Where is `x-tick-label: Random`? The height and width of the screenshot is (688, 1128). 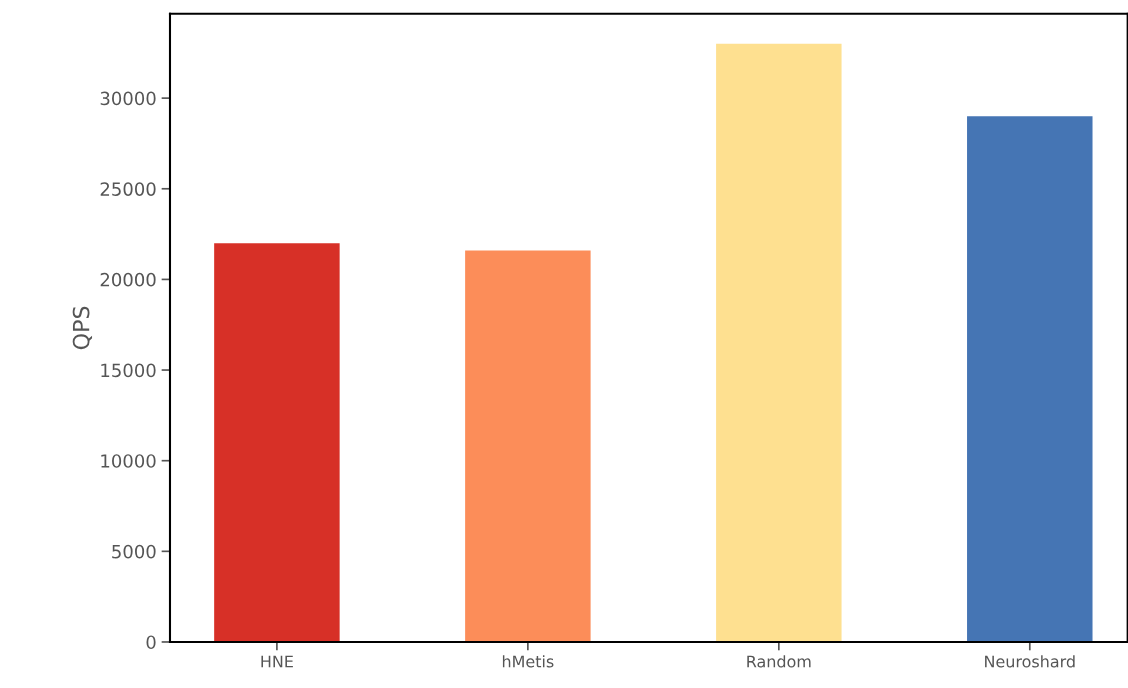 x-tick-label: Random is located at coordinates (779, 661).